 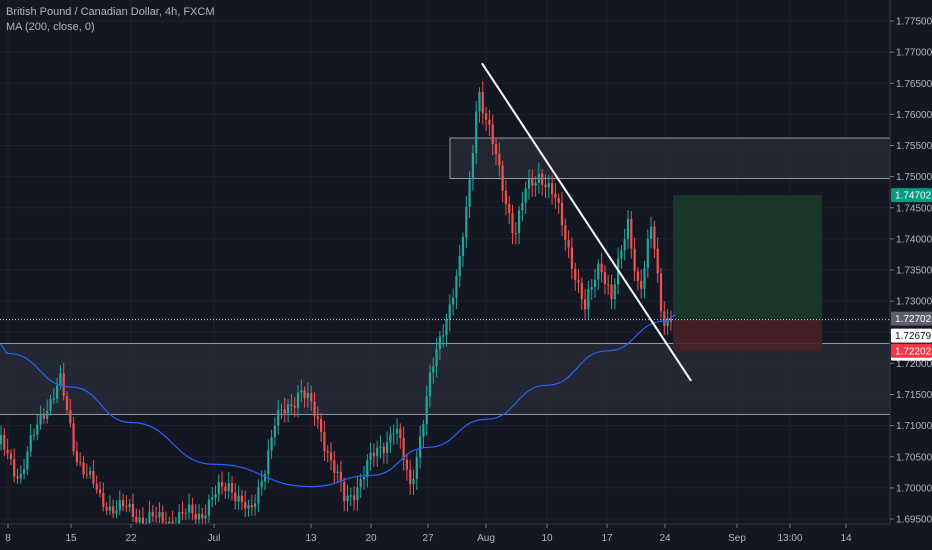 I want to click on price-tick-label: 1.71500, so click(x=914, y=395).